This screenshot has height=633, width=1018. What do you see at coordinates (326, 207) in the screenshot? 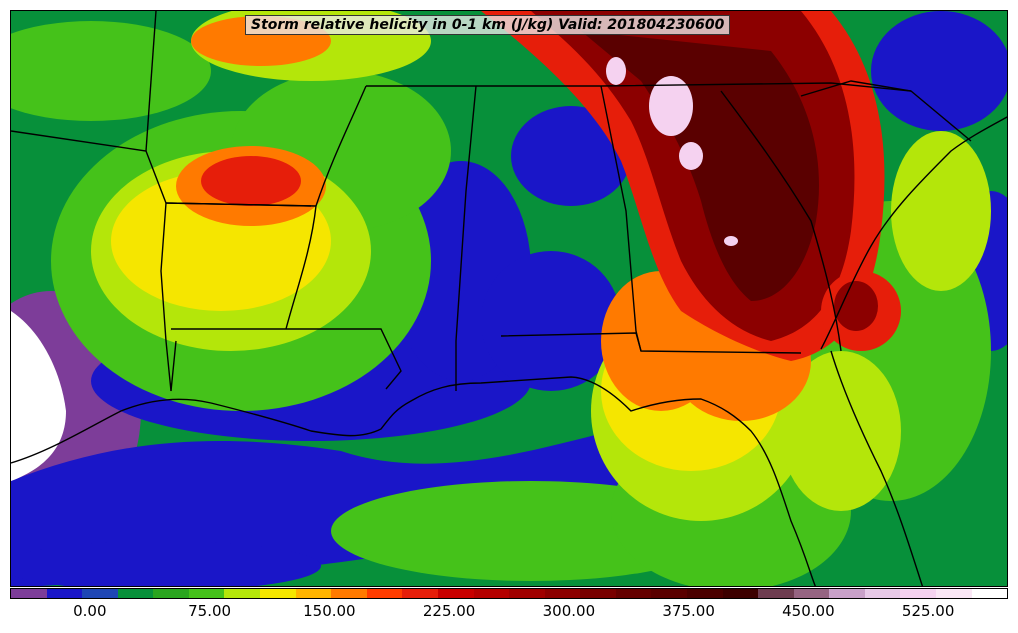
I see `mississippi-river` at bounding box center [326, 207].